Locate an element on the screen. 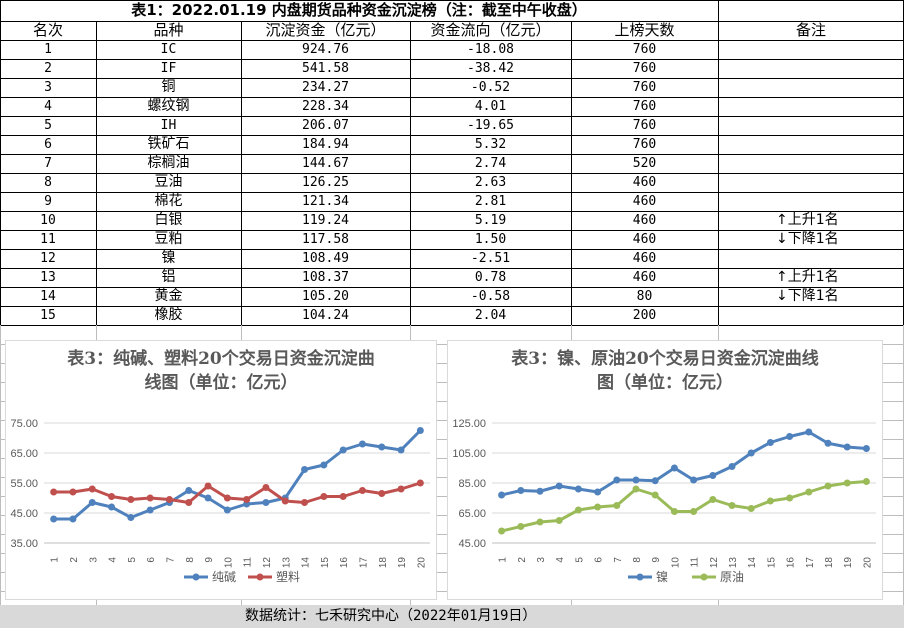  x-tick-label: 5 is located at coordinates (132, 560).